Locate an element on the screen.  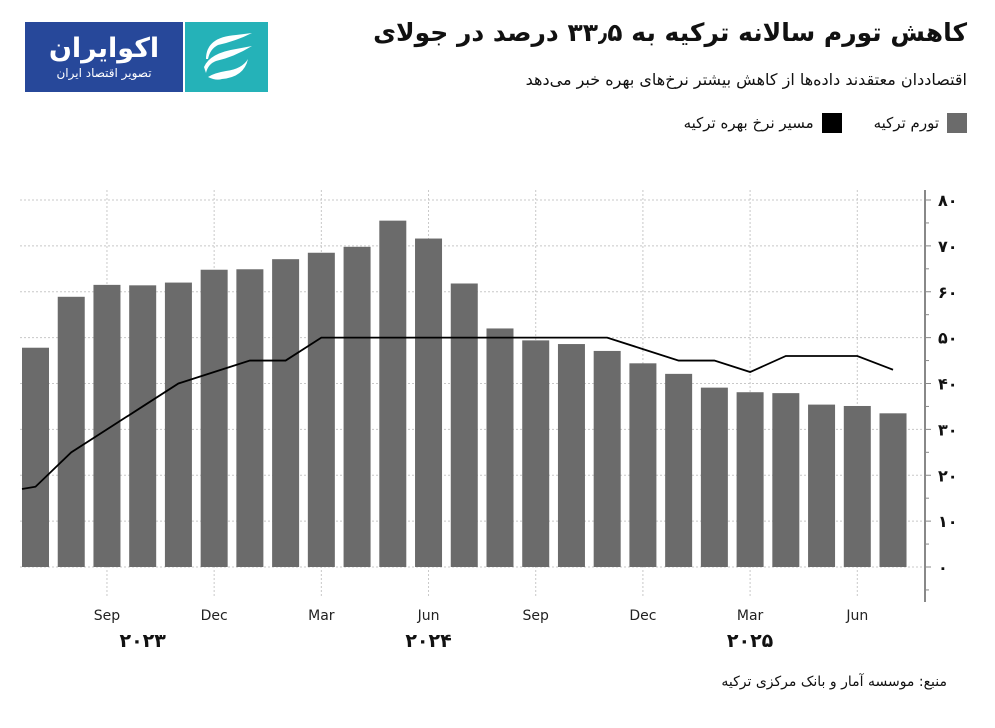
x-year-label: ۲۰۲۴ is located at coordinates (428, 641).